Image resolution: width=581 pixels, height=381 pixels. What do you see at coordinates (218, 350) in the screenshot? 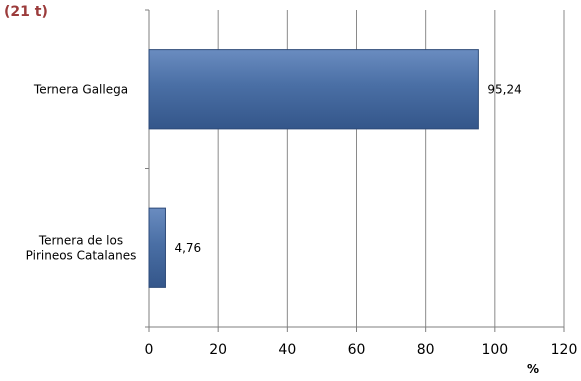
I see `x-tick-label-20: 20` at bounding box center [218, 350].